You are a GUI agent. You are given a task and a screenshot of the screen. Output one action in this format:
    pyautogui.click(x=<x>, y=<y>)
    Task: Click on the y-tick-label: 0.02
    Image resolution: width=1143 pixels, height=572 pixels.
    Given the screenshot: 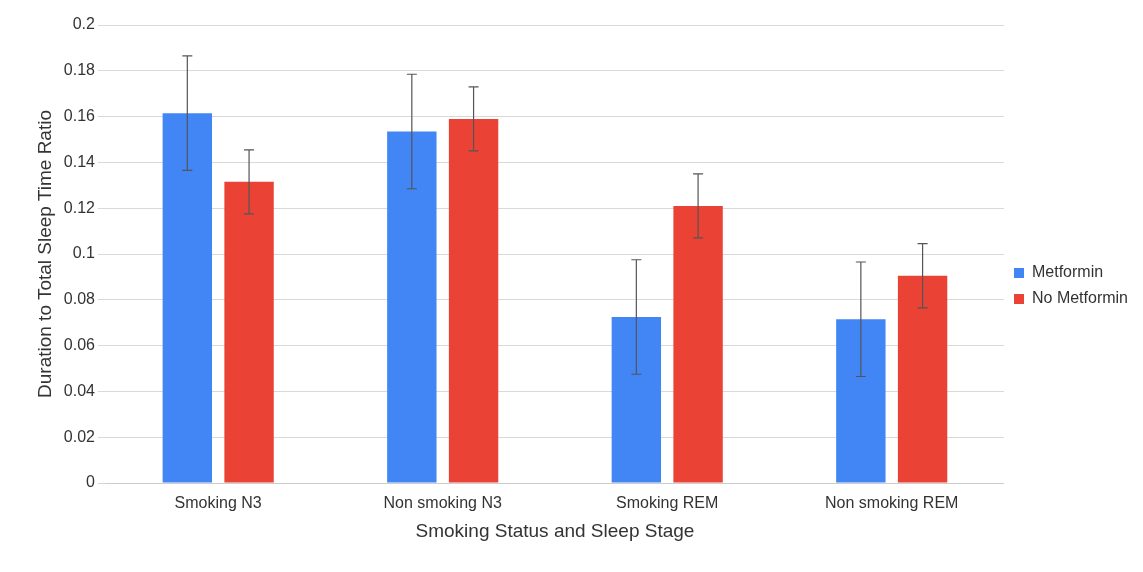 What is the action you would take?
    pyautogui.click(x=79, y=436)
    